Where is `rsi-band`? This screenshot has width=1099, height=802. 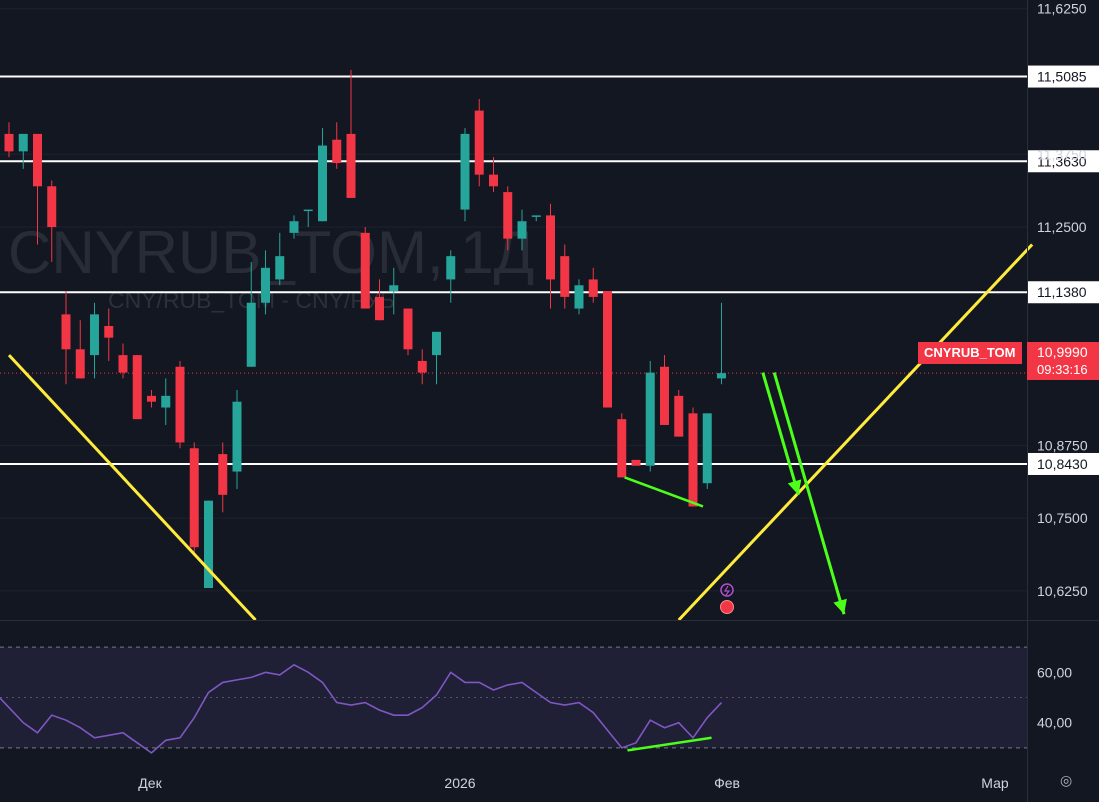
rsi-band is located at coordinates (513, 697).